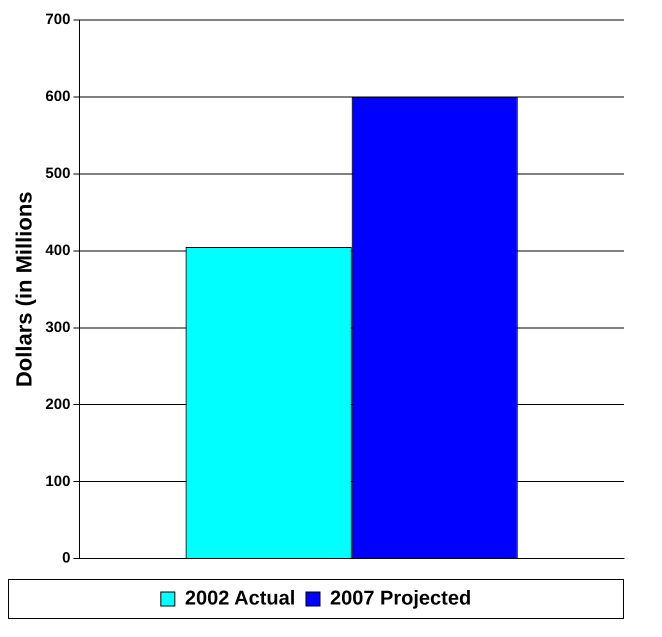  I want to click on legend-label: 2002 Actual, so click(240, 599).